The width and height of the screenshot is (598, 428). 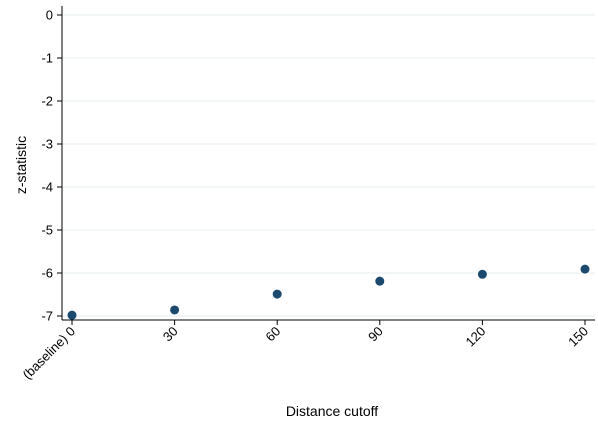 I want to click on x-tick-label: 30, so click(x=170, y=334).